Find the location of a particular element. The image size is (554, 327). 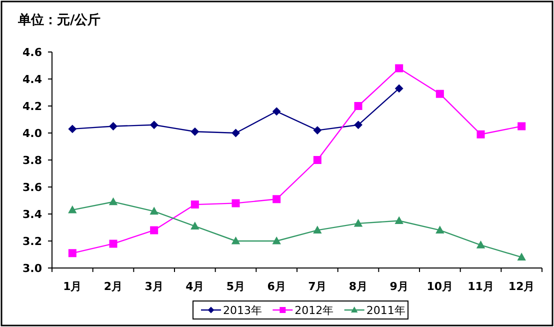

x-tick-label: 6月 is located at coordinates (276, 286).